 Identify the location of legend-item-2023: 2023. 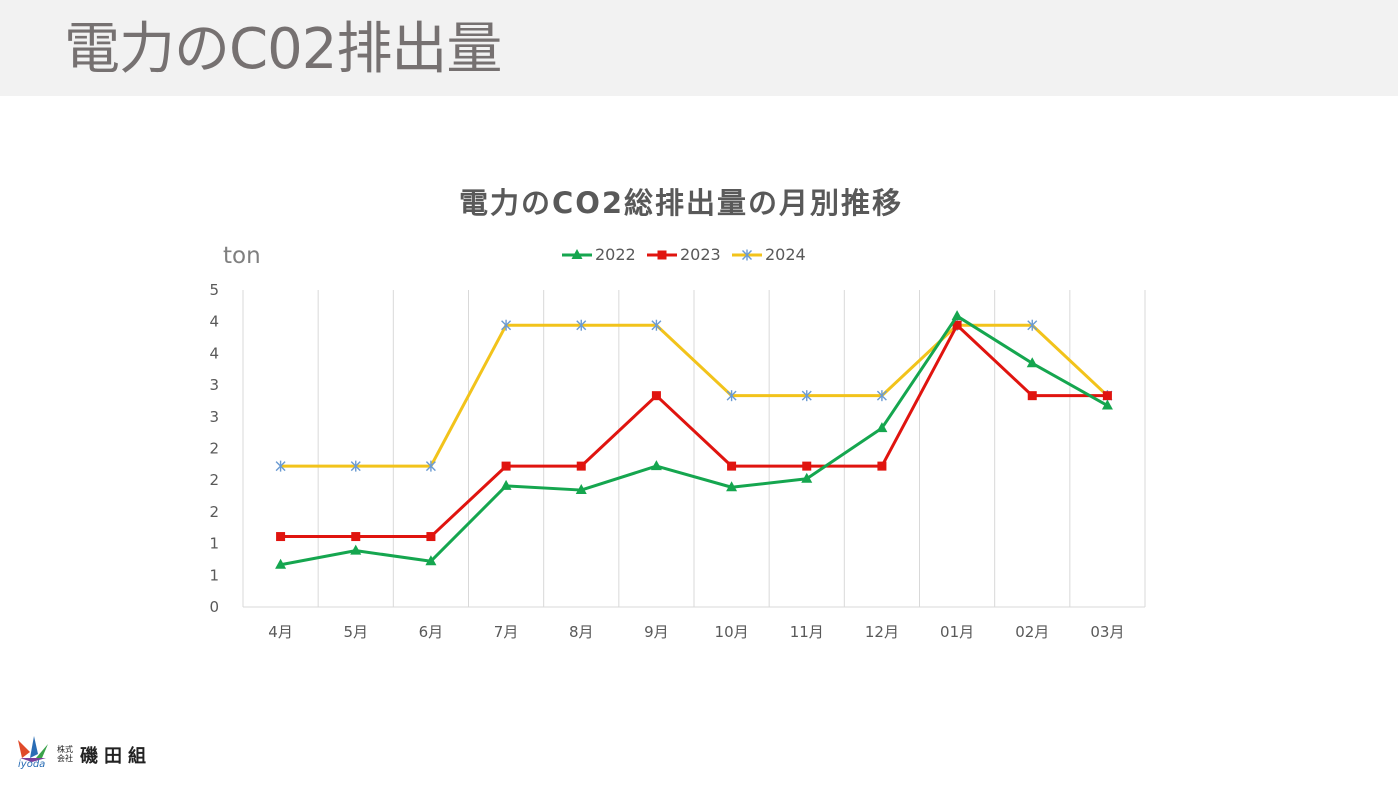
(684, 254).